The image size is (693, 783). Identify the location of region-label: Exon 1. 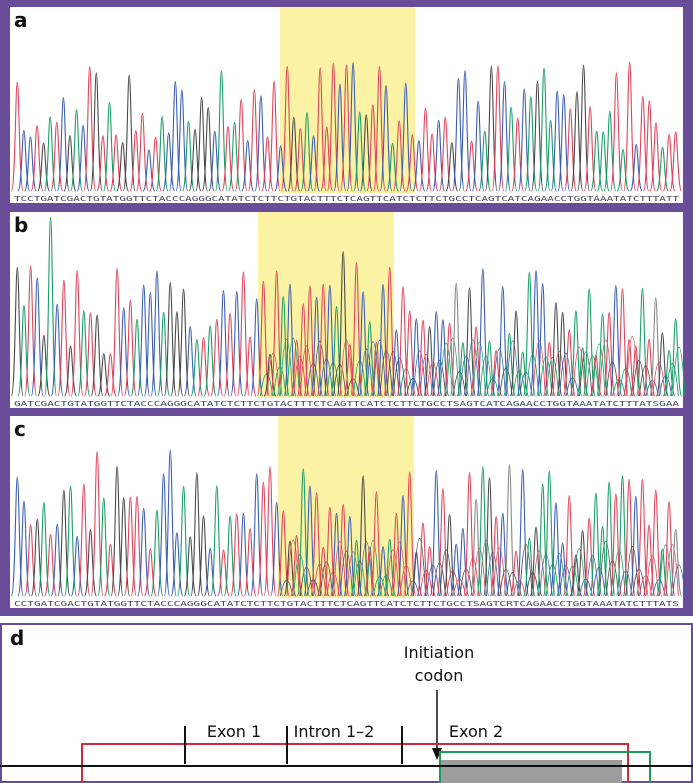
(234, 731).